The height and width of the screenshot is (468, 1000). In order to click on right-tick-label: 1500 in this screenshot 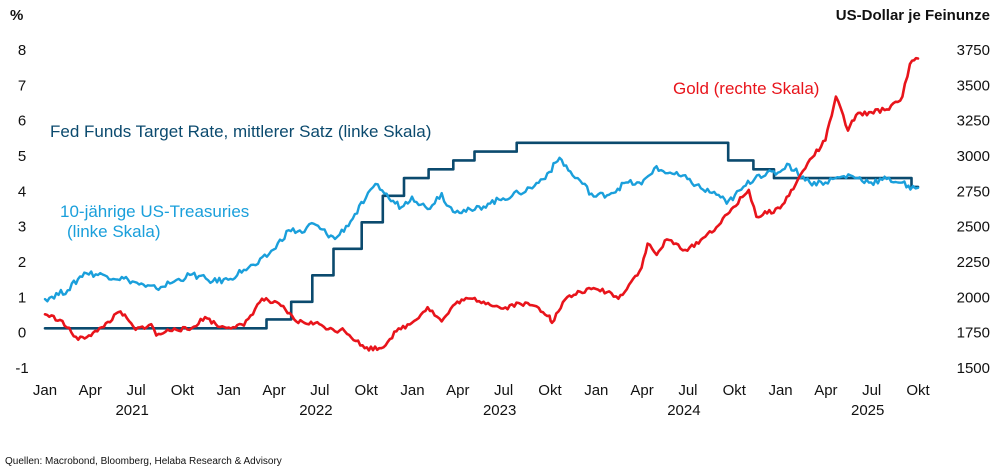, I will do `click(973, 368)`.